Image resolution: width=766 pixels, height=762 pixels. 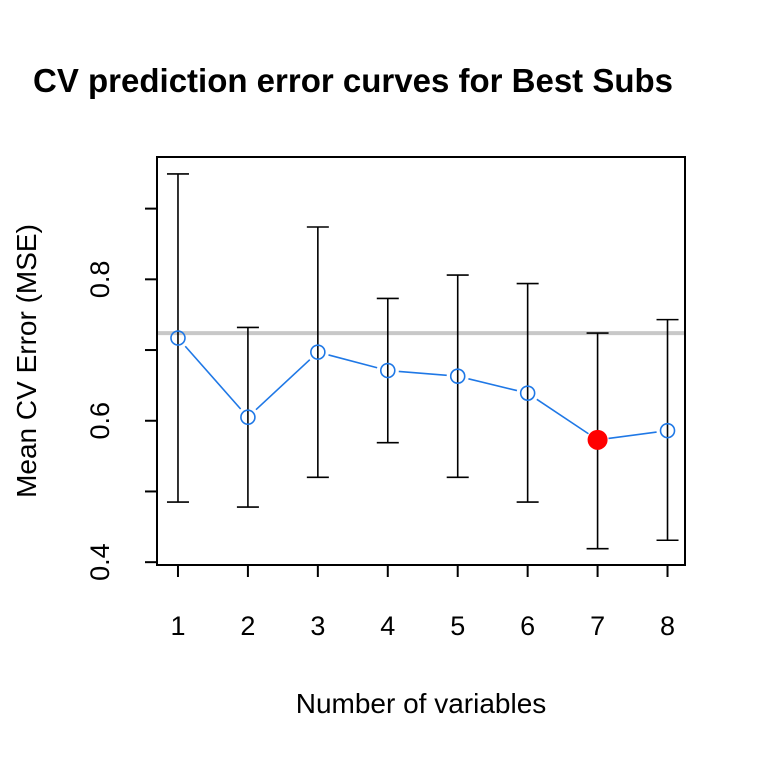 I want to click on highlight-point, so click(x=597, y=439).